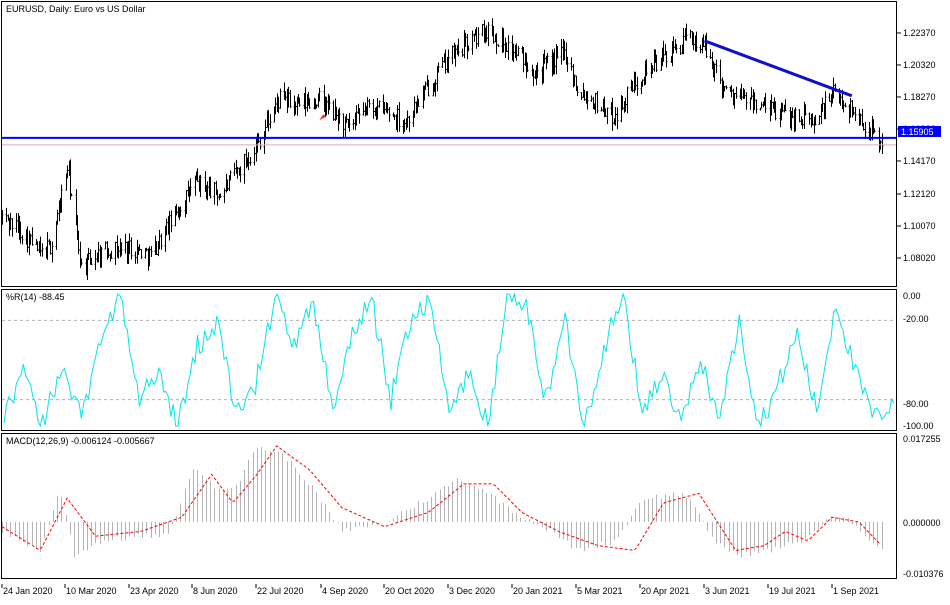 The image size is (950, 605). I want to click on price-title: EURUSD, Daily: Euro vs US Dollar, so click(76, 9).